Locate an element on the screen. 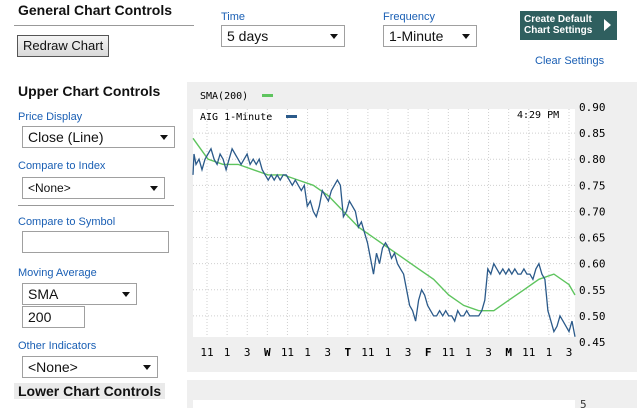 The width and height of the screenshot is (637, 411). frequency-select: 1-Minute is located at coordinates (430, 36).